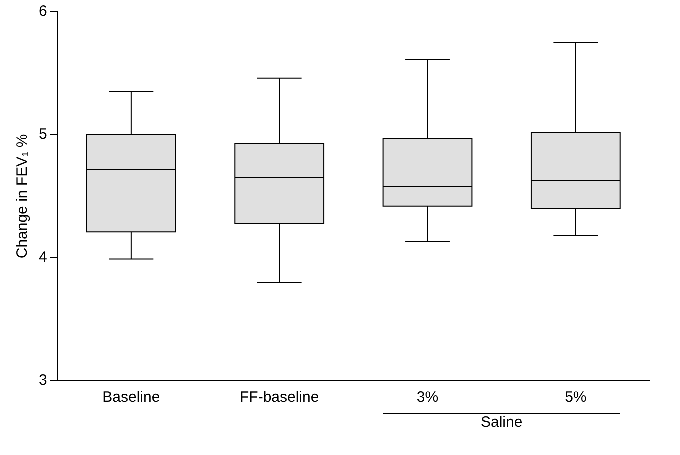 The height and width of the screenshot is (455, 680). I want to click on x-tick-label: 5%, so click(576, 397).